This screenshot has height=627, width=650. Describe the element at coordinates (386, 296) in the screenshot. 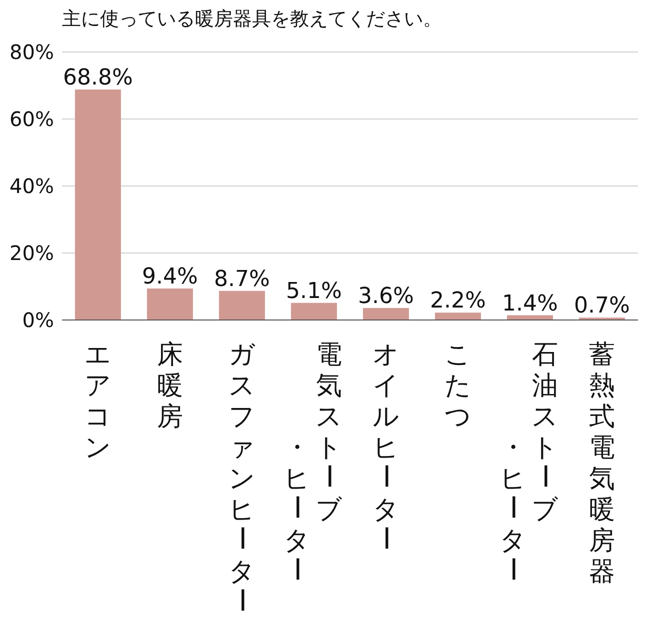

I see `data-label: 3.6%` at that location.